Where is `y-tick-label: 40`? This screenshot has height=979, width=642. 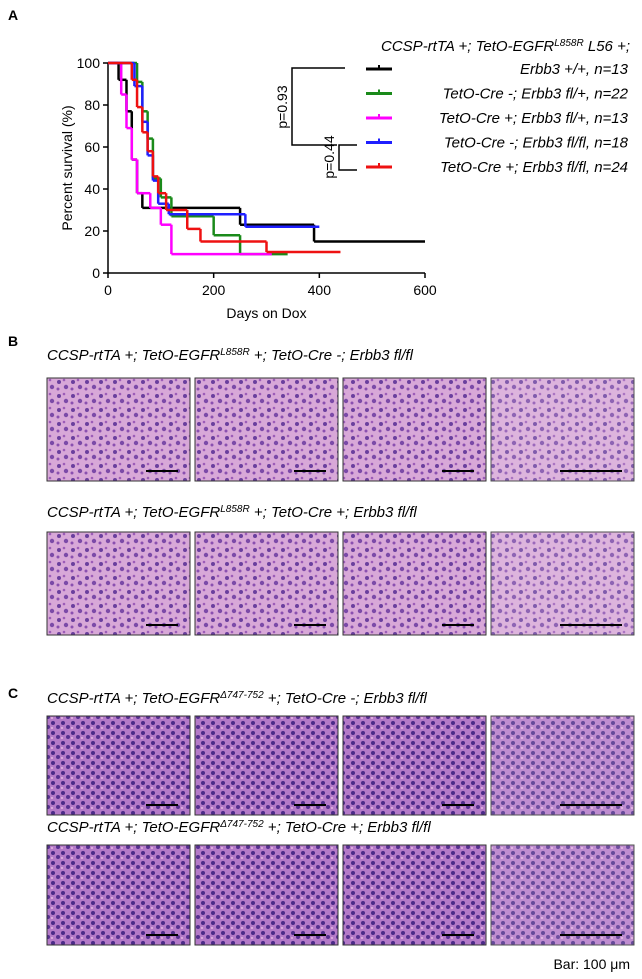
y-tick-label: 40 is located at coordinates (92, 189).